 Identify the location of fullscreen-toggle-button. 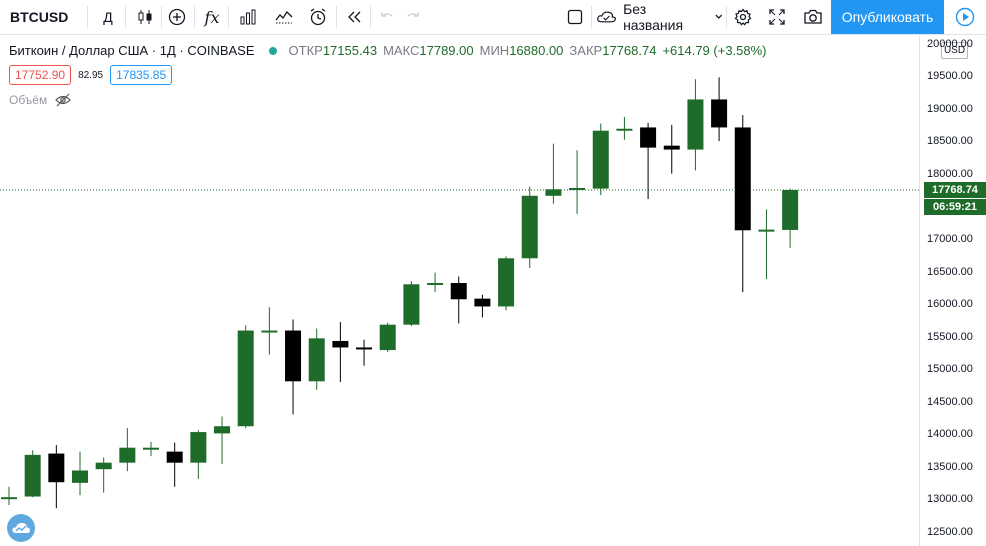
(575, 17).